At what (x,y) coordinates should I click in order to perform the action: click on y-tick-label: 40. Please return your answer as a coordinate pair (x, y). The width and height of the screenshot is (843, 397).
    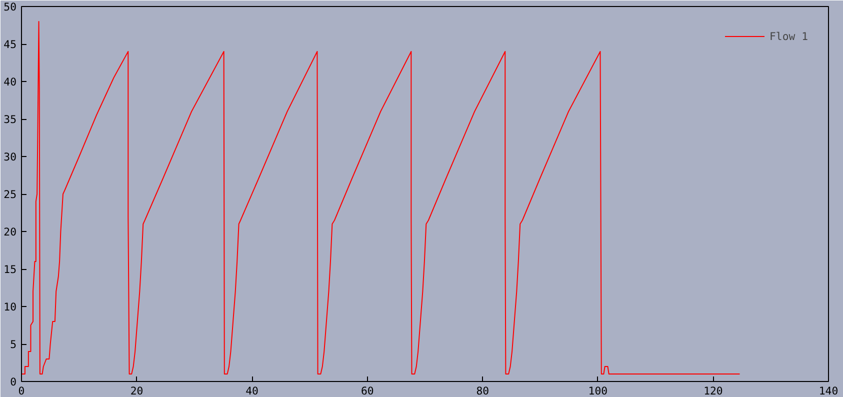
    Looking at the image, I should click on (10, 82).